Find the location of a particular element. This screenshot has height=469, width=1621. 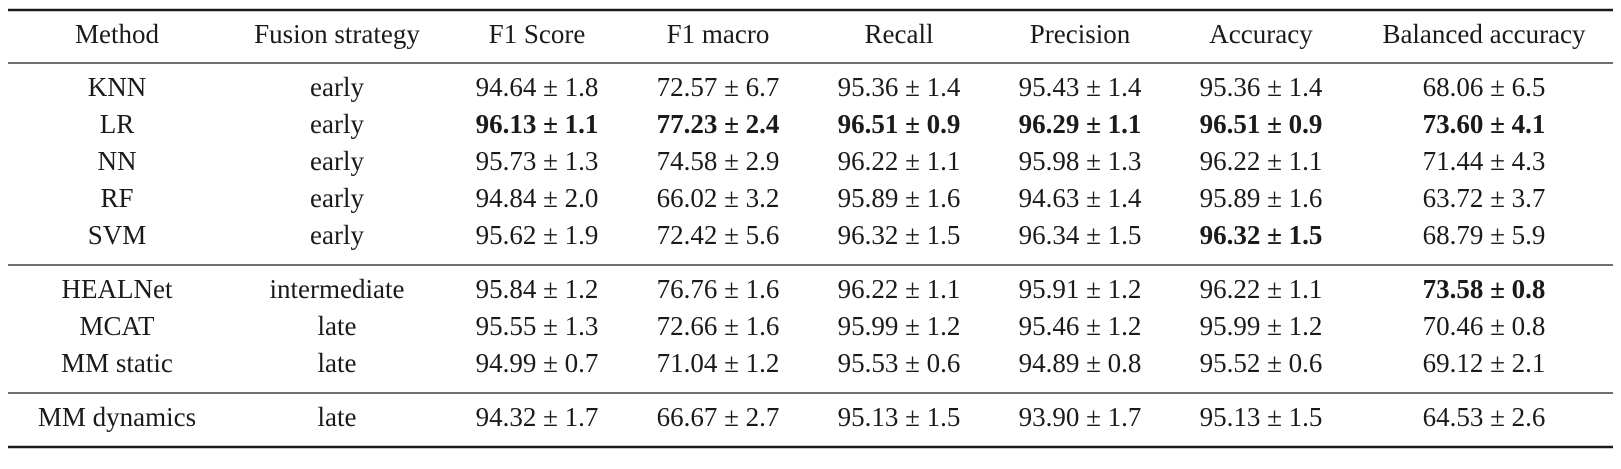

table-cell: intermediate is located at coordinates (337, 289).